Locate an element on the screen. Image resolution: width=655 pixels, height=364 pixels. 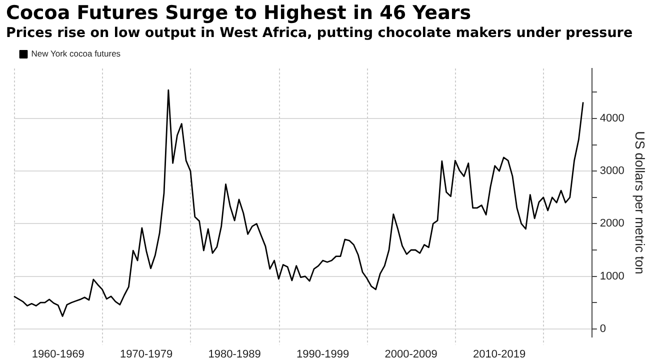
x-tick-label: 1980-1989 is located at coordinates (234, 354).